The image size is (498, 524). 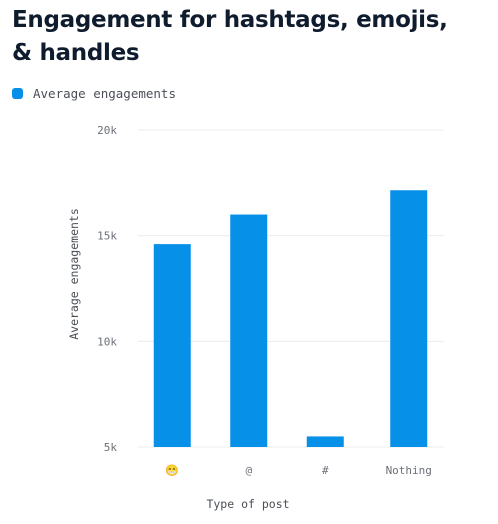 I want to click on y-tick-label: 15k, so click(x=107, y=236).